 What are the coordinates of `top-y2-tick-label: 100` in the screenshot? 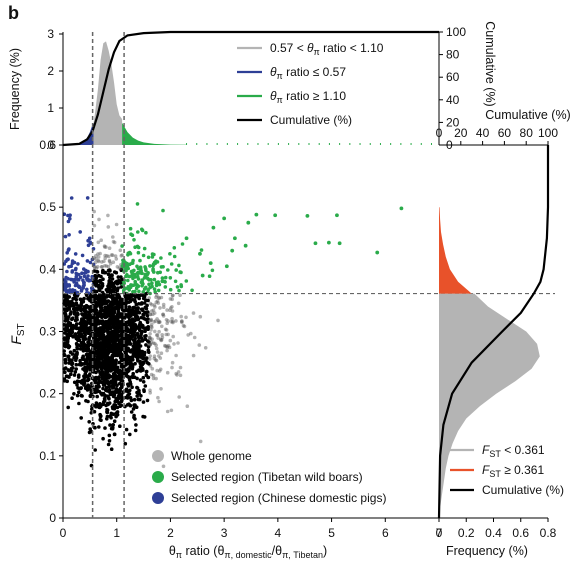 It's located at (456, 32).